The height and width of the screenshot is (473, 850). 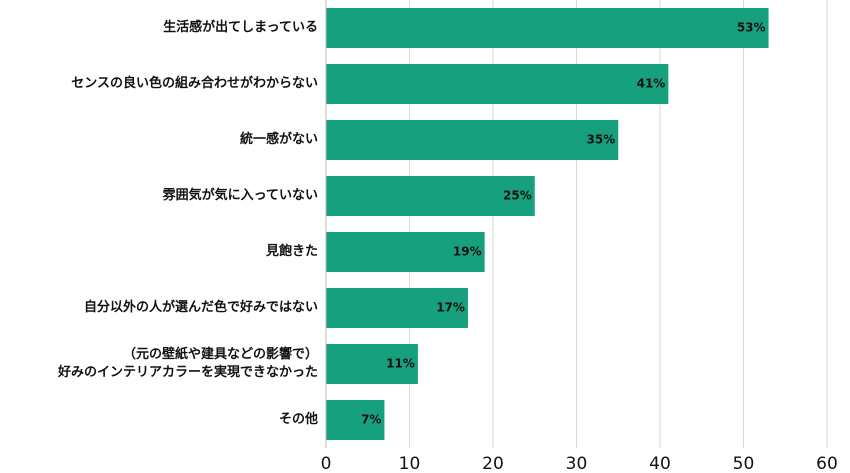 What do you see at coordinates (400, 364) in the screenshot?
I see `value-label: 11%` at bounding box center [400, 364].